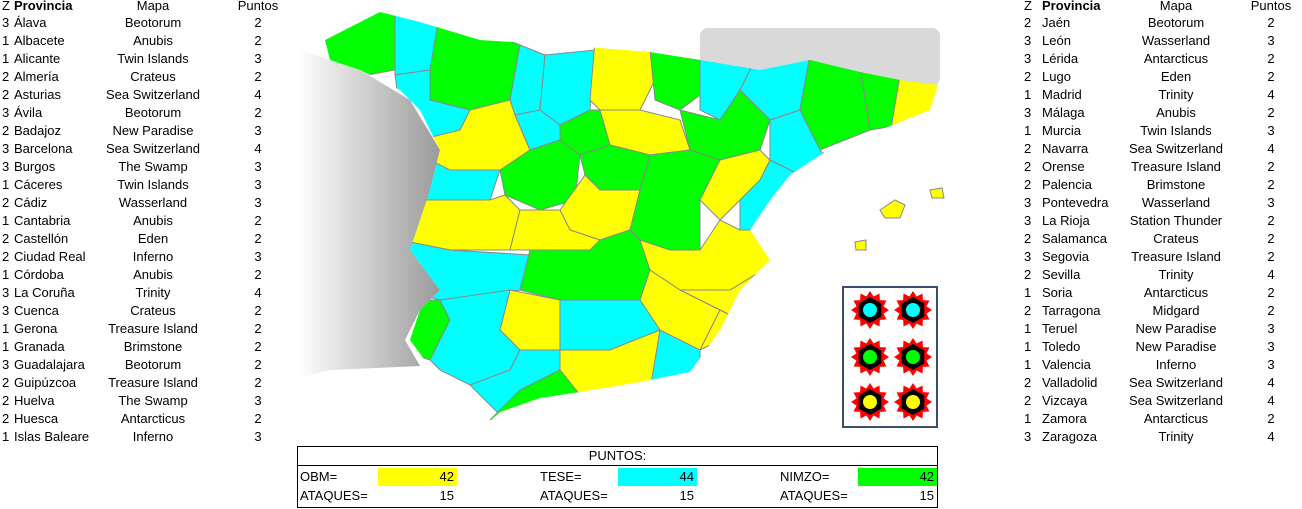  I want to click on mapa-cell: Midgard, so click(1176, 310).